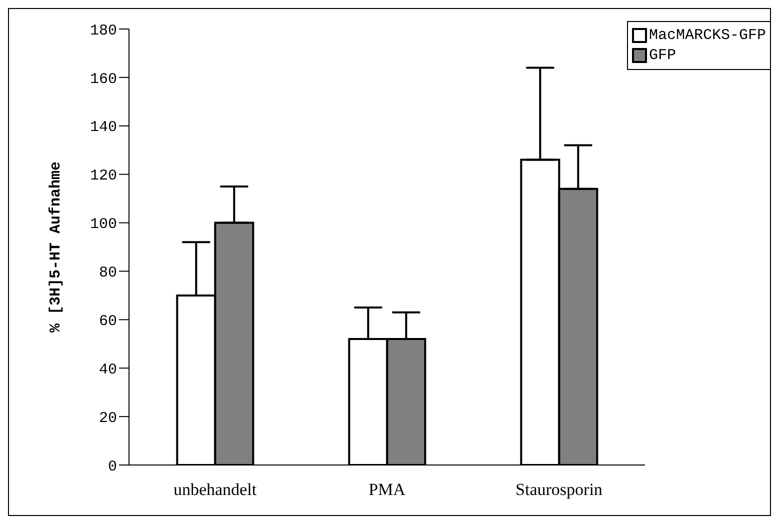 The width and height of the screenshot is (781, 526). I want to click on y-tick-label: 40, so click(107, 369).